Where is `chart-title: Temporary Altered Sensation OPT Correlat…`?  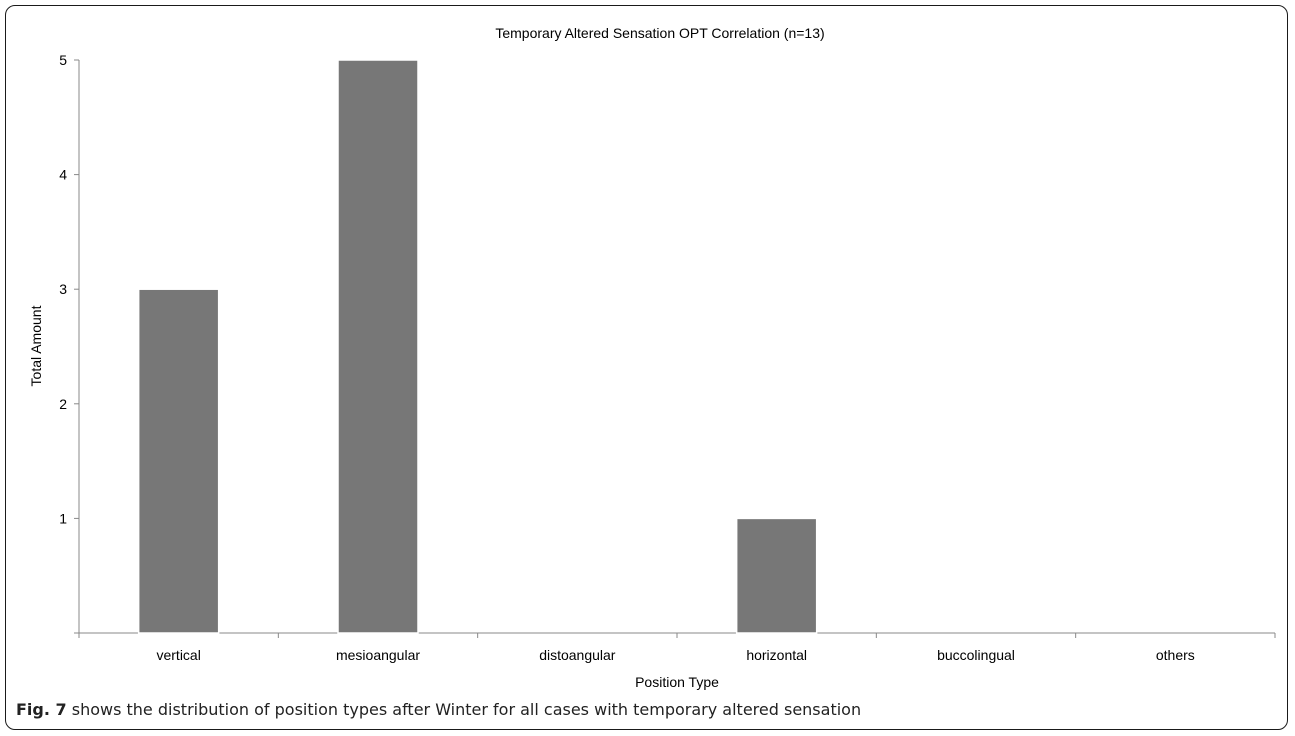 chart-title: Temporary Altered Sensation OPT Correlat… is located at coordinates (659, 33).